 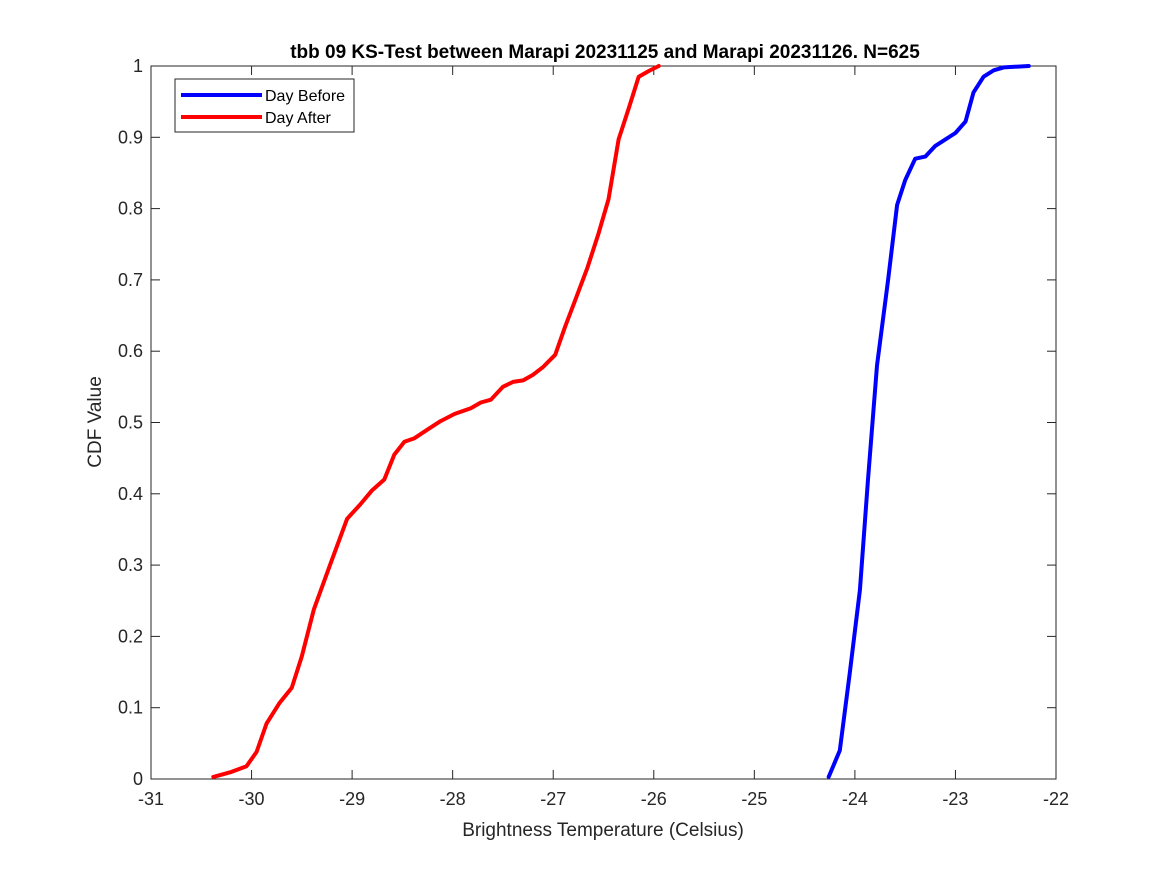 What do you see at coordinates (130, 280) in the screenshot?
I see `y-tick-label: 0.7` at bounding box center [130, 280].